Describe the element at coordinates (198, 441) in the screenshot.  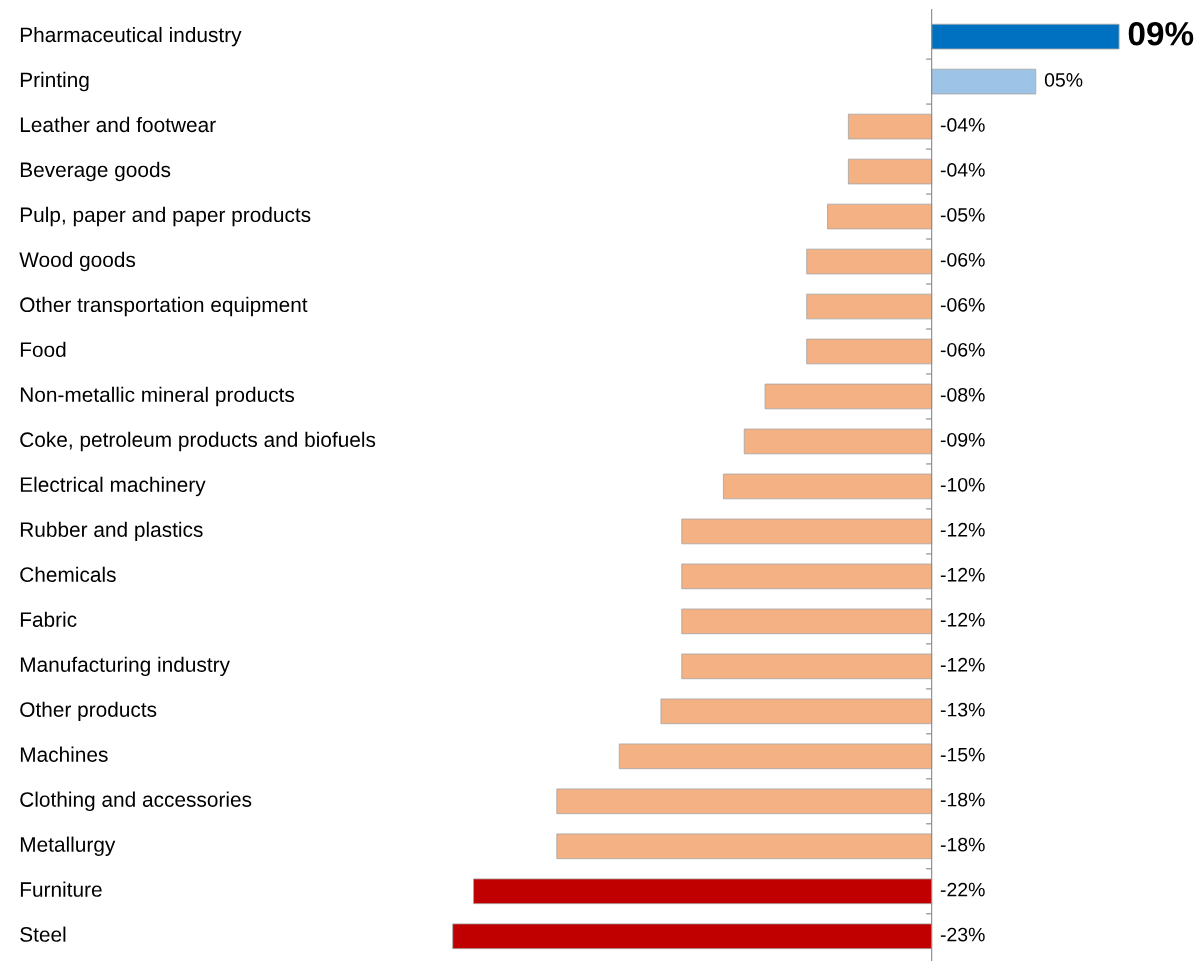
I see `y-tick-label: Coke, petroleum products and biofuels` at that location.